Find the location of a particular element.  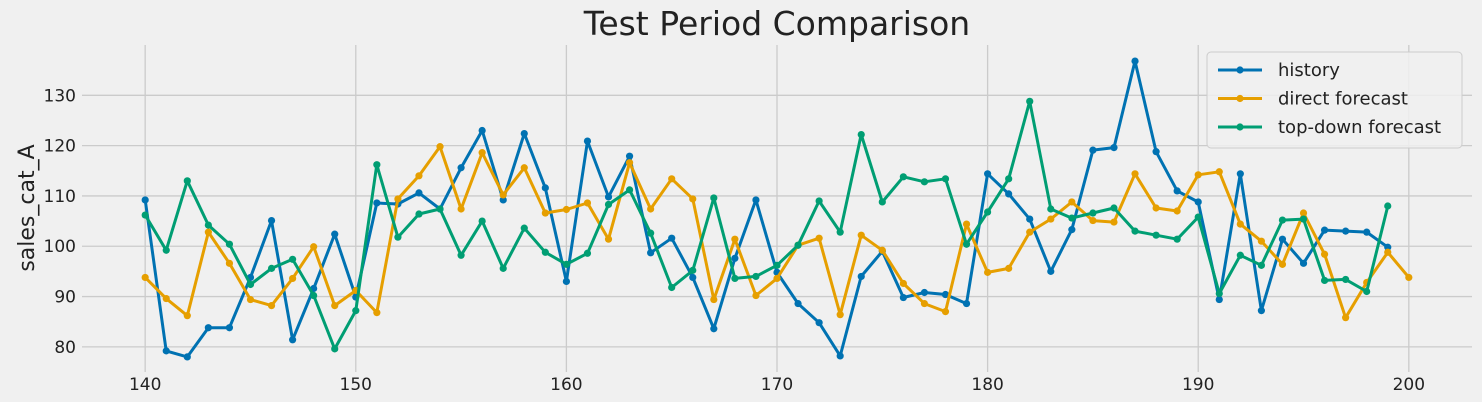

legend: history direct forecast top-down forecast is located at coordinates (1334, 100).